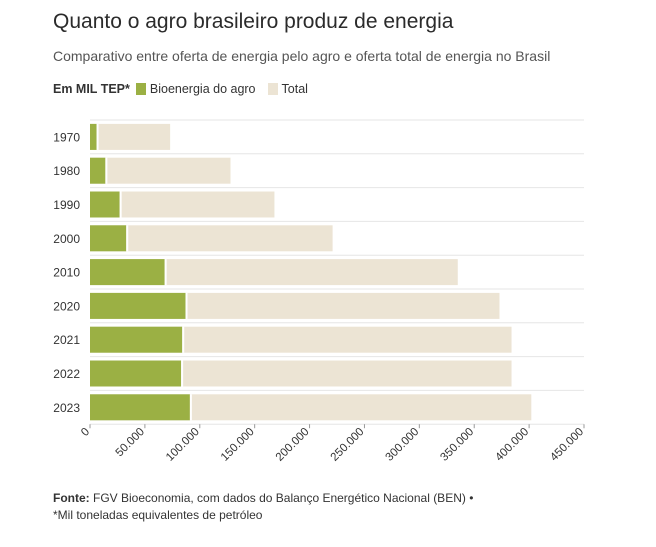  Describe the element at coordinates (98, 170) in the screenshot. I see `bar-bioenergia-1980` at that location.